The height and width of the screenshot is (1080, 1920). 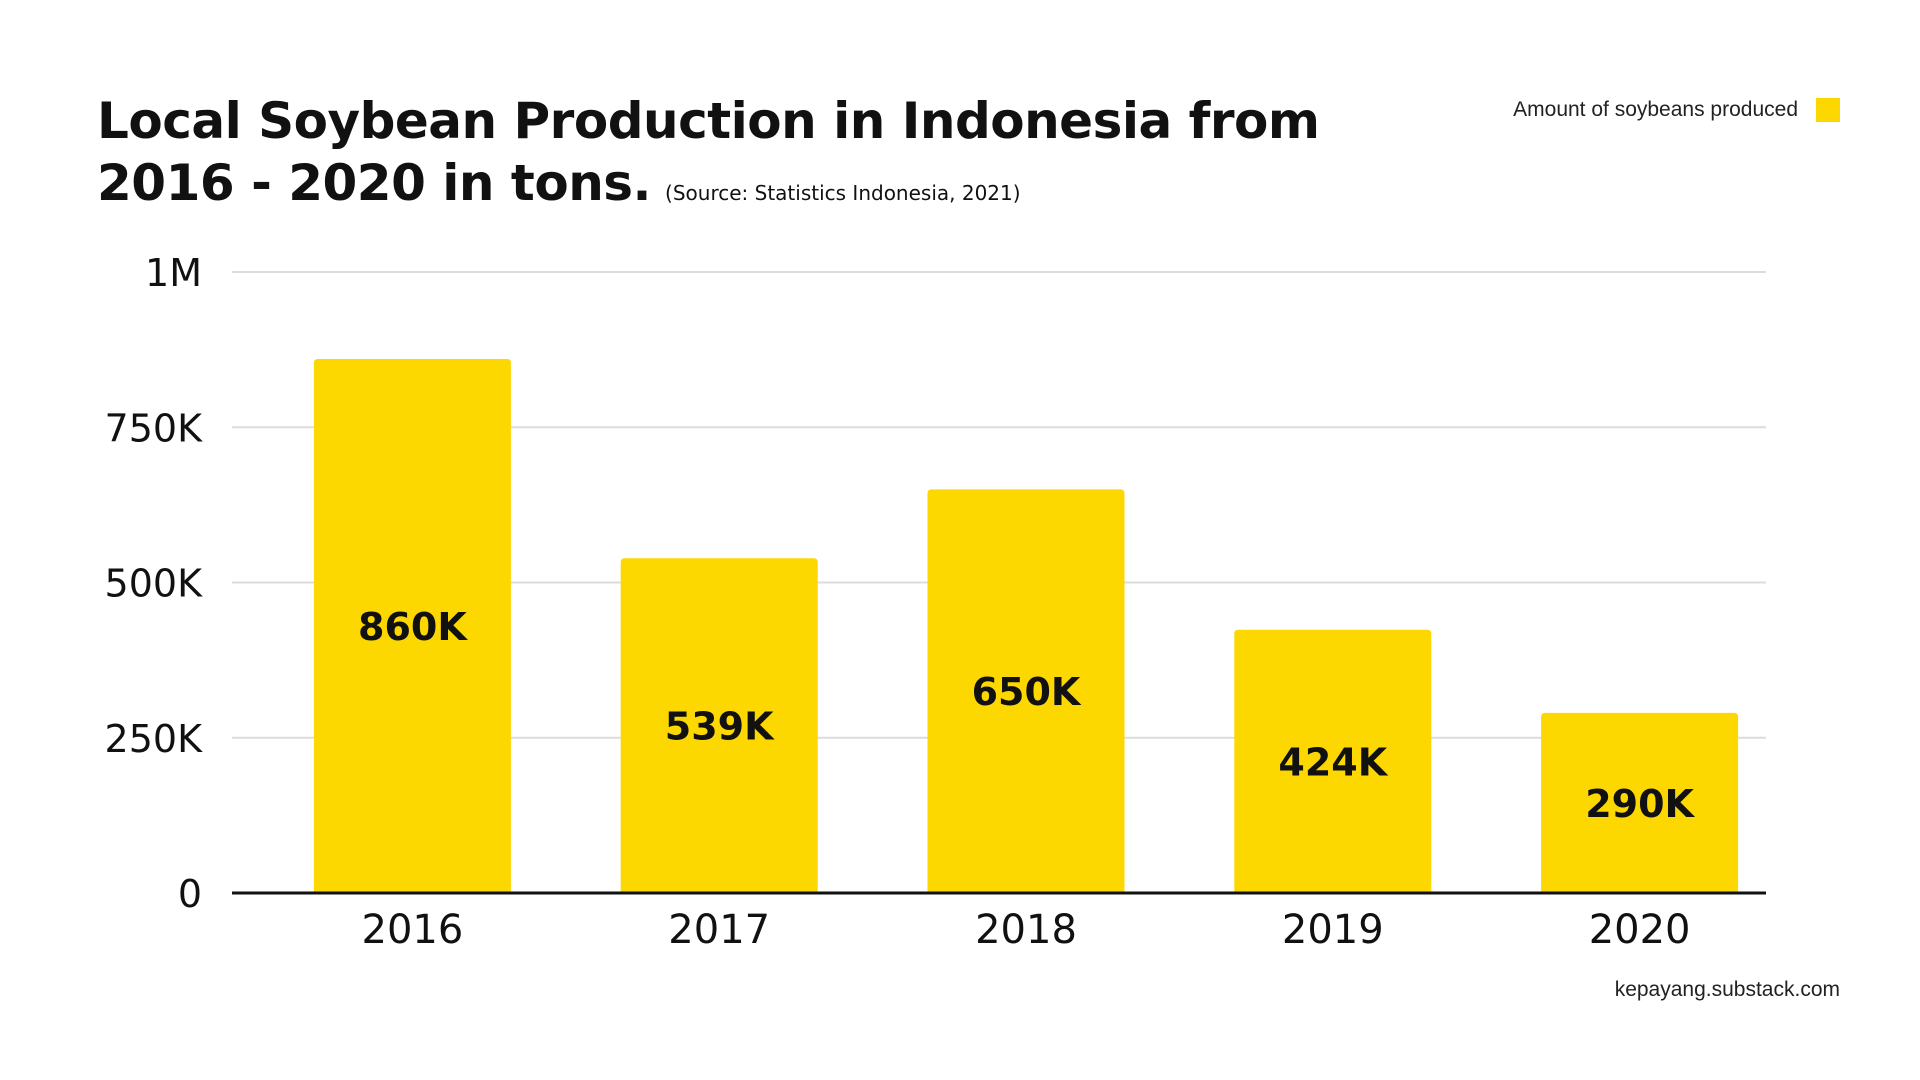 I want to click on bar-2016, so click(x=412, y=625).